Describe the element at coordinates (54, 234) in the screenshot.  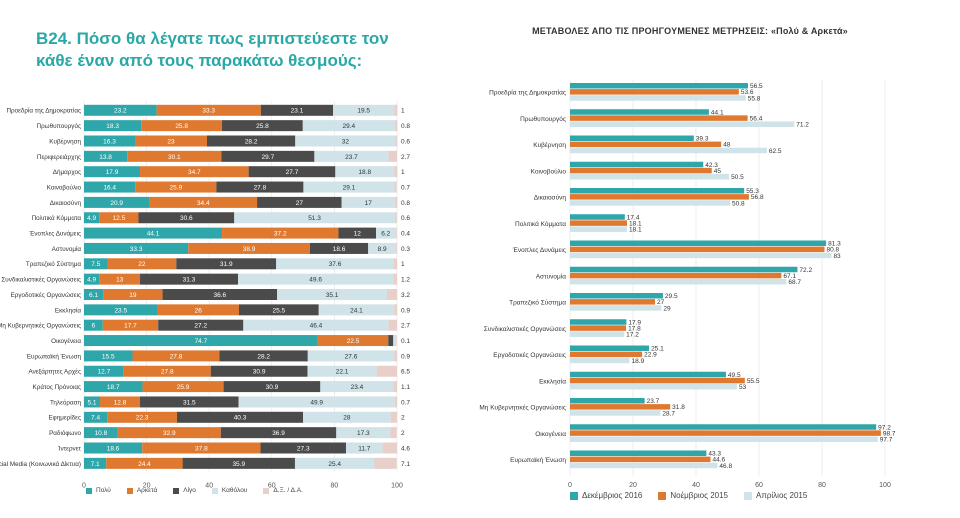
I see `left-category-label: Ένοπλες Δυνάμεις` at that location.